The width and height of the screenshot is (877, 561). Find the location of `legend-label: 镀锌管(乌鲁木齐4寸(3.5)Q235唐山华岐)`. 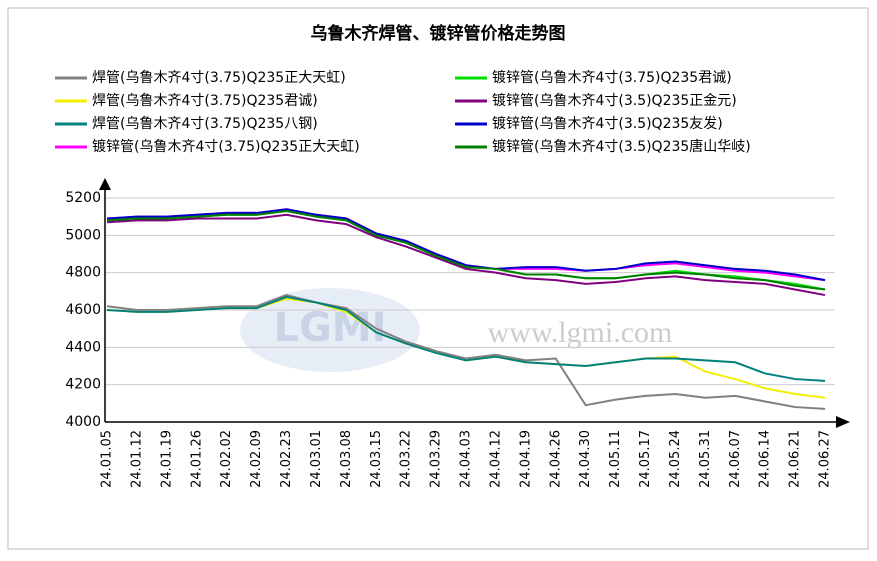

legend-label: 镀锌管(乌鲁木齐4寸(3.5)Q235唐山华岐) is located at coordinates (621, 146).